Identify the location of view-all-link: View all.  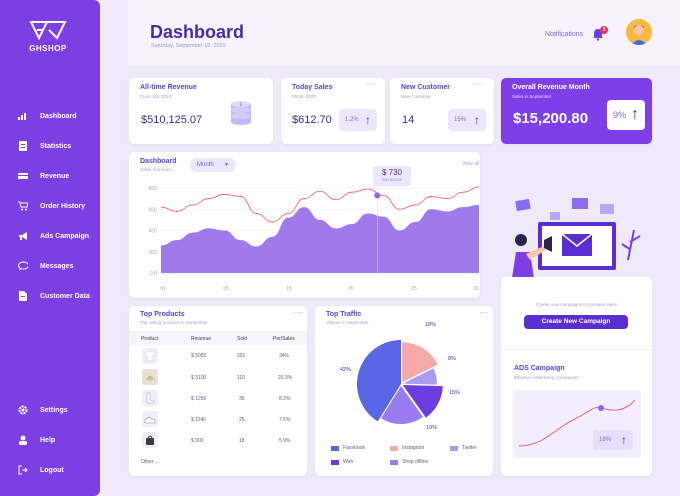
(471, 164).